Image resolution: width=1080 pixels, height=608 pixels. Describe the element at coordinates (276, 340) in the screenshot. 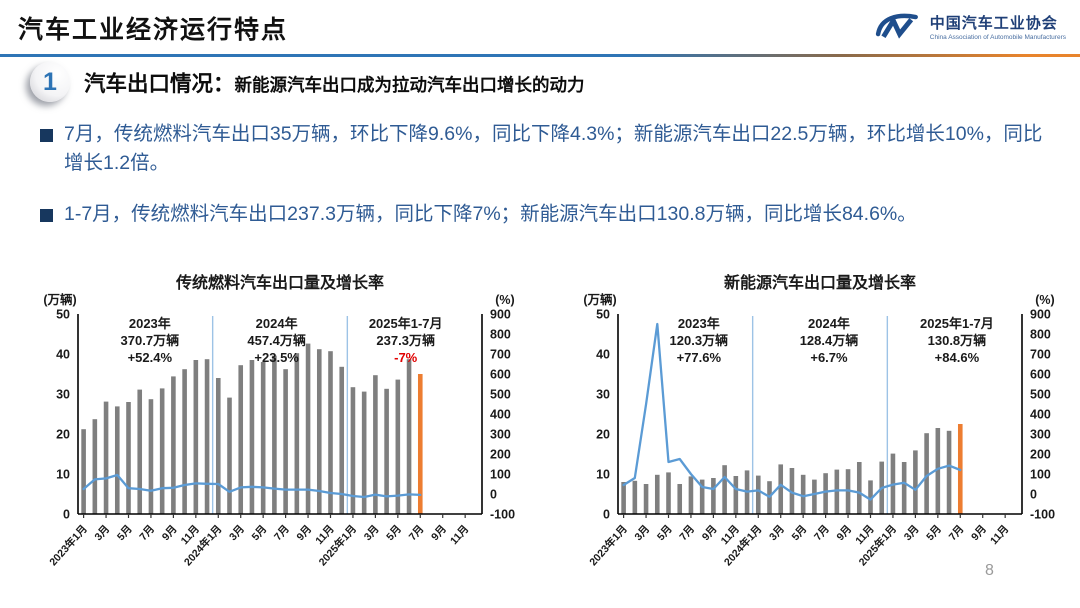

I see `svg-text: 457.4万辆` at that location.